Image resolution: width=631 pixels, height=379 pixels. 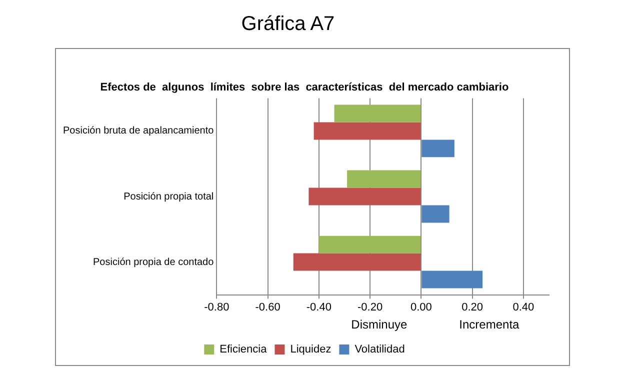 What do you see at coordinates (267, 307) in the screenshot?
I see `x-tick-label: -0.60` at bounding box center [267, 307].